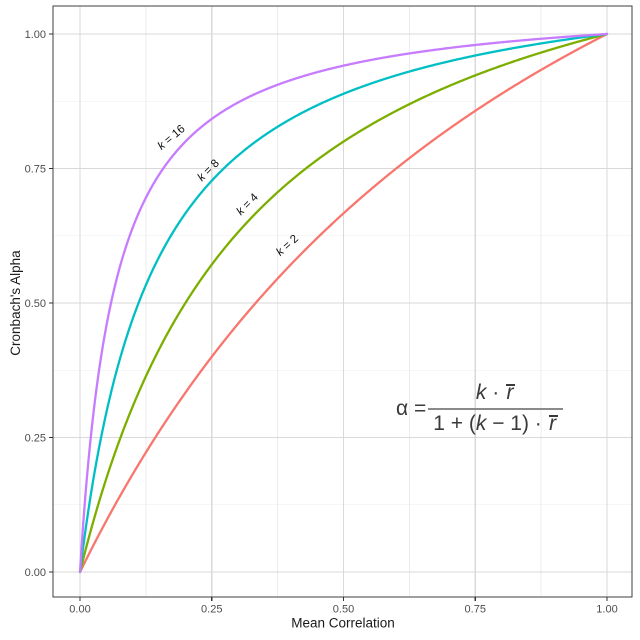 The width and height of the screenshot is (640, 640). Describe the element at coordinates (211, 610) in the screenshot. I see `x-tick-label: 0.25` at that location.